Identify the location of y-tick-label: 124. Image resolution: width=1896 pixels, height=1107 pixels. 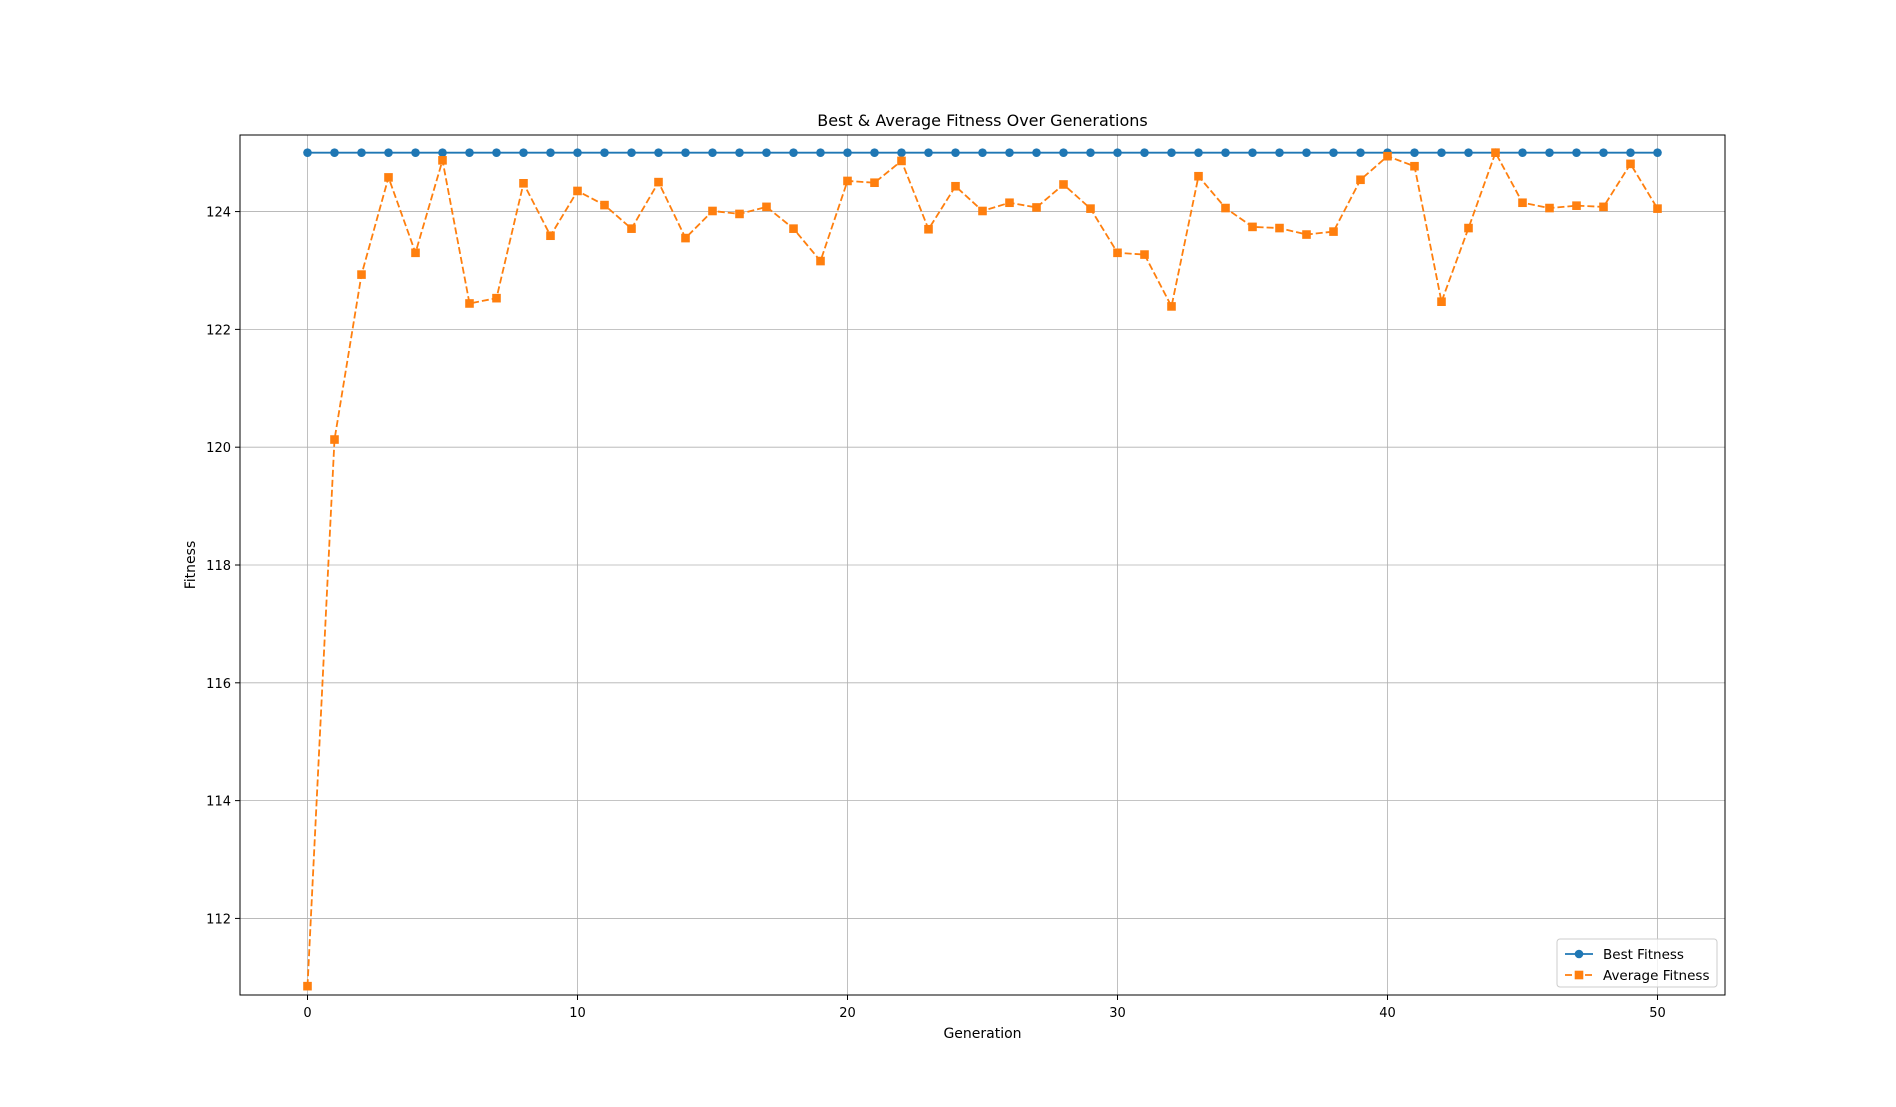
(218, 213).